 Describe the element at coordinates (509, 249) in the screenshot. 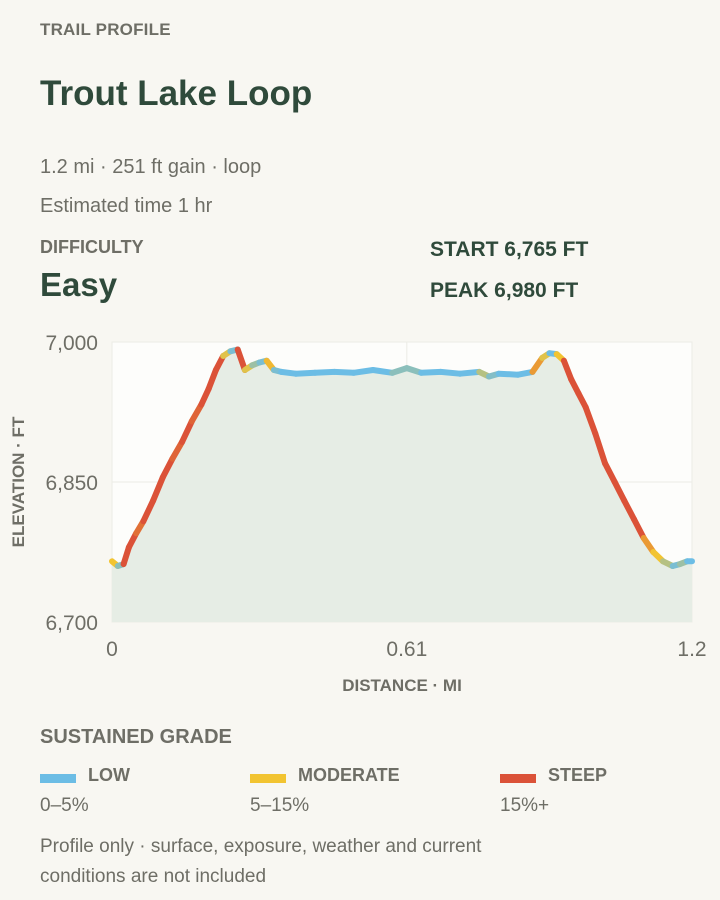

I see `start-elevation: START 6,765 FT` at that location.